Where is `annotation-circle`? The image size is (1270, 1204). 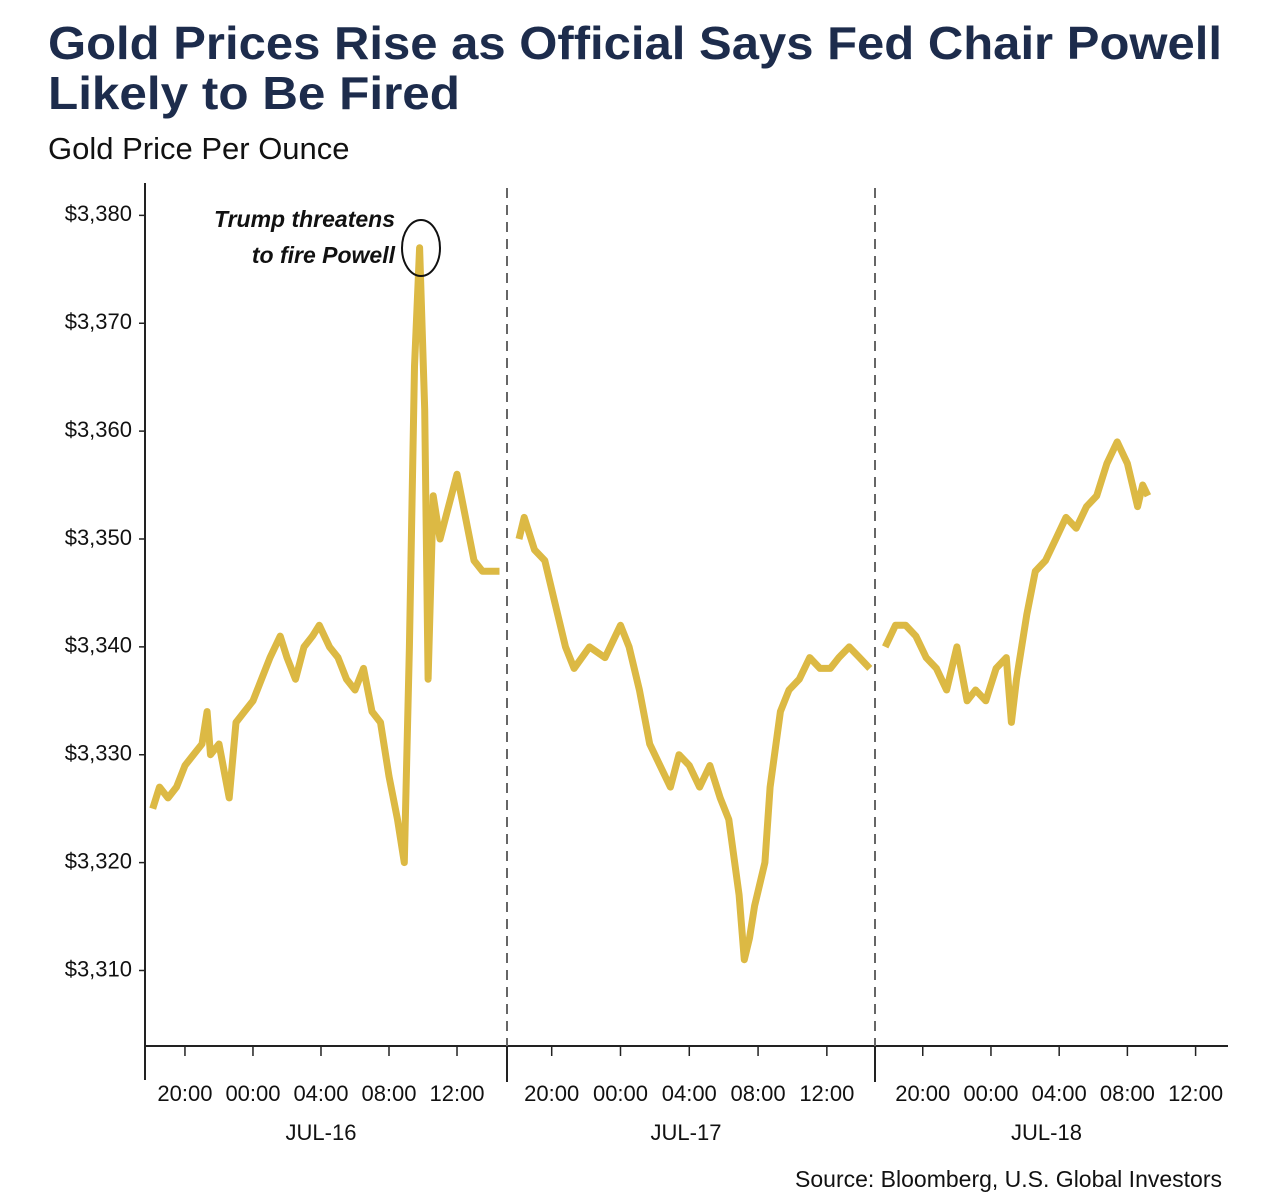 annotation-circle is located at coordinates (421, 248).